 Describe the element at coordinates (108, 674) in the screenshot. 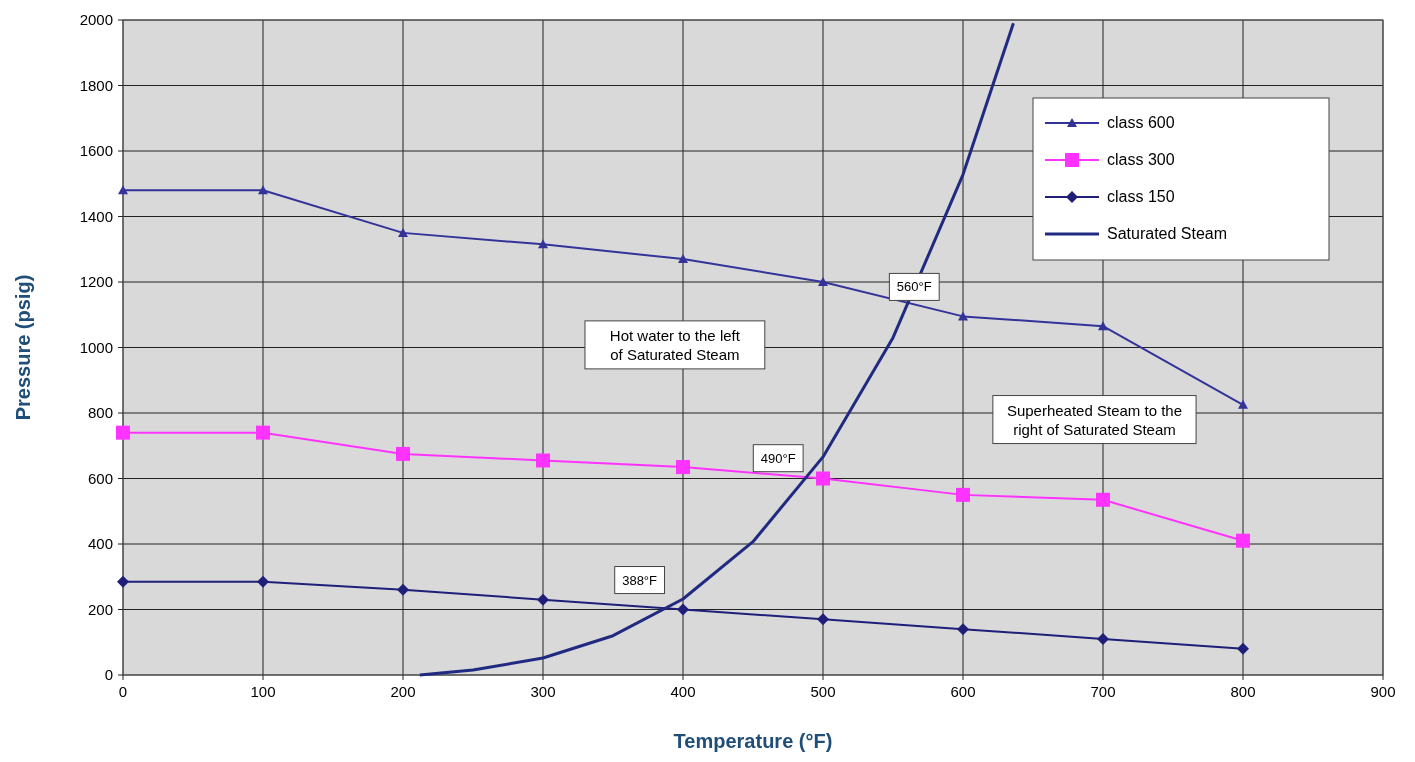

I see `y-tick-label: 0` at that location.